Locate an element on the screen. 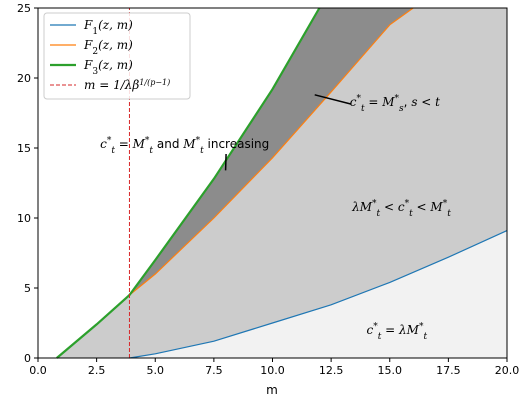  x-axis-label: m is located at coordinates (272, 390).